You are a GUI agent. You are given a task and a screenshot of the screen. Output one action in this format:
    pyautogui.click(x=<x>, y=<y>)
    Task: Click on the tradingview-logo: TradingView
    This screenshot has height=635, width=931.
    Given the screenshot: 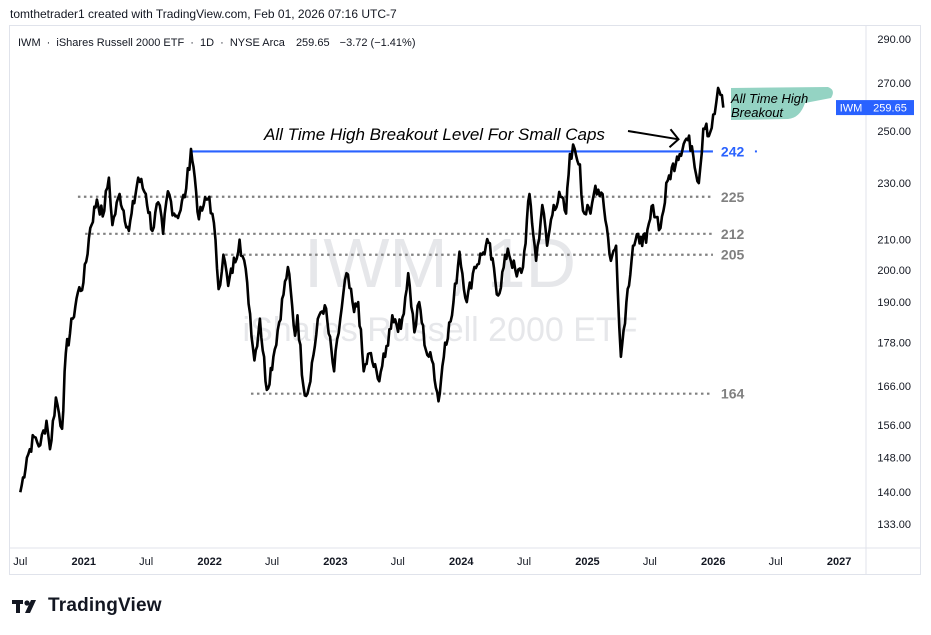 What is the action you would take?
    pyautogui.click(x=87, y=606)
    